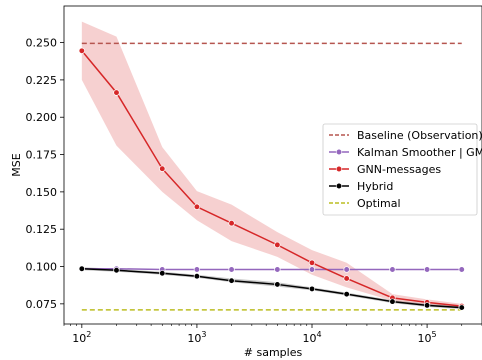  What do you see at coordinates (42, 229) in the screenshot?
I see `y-tick-label: 0.125` at bounding box center [42, 229].